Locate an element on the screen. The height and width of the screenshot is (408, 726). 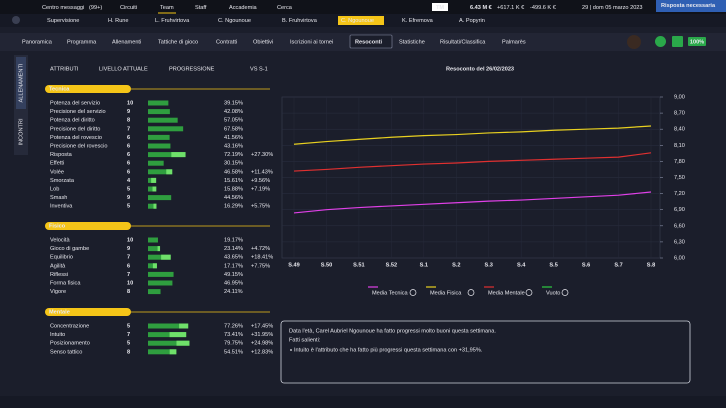
player-tab: L. Fruhvirtova is located at coordinates (172, 21).